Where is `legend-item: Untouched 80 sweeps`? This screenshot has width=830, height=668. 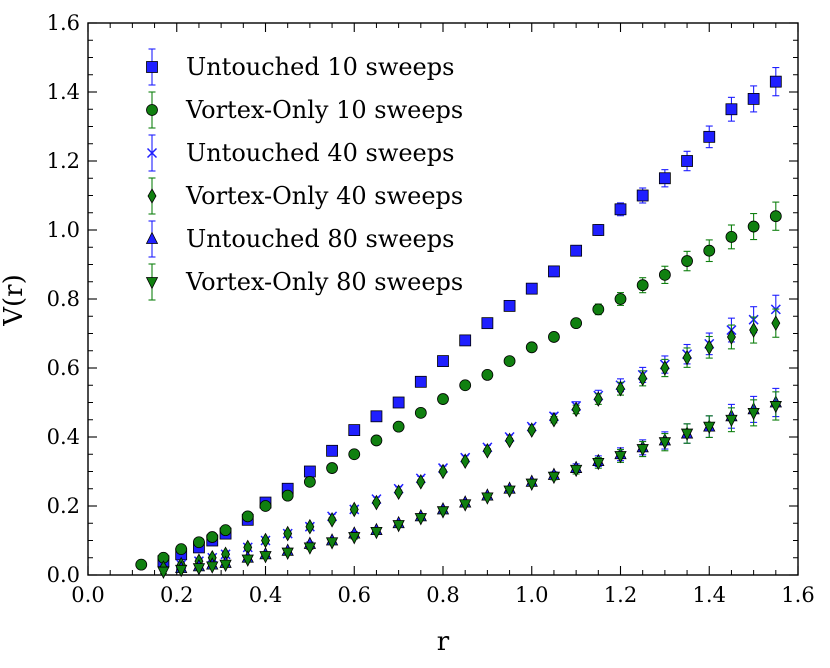
legend-item: Untouched 80 sweeps is located at coordinates (299, 239).